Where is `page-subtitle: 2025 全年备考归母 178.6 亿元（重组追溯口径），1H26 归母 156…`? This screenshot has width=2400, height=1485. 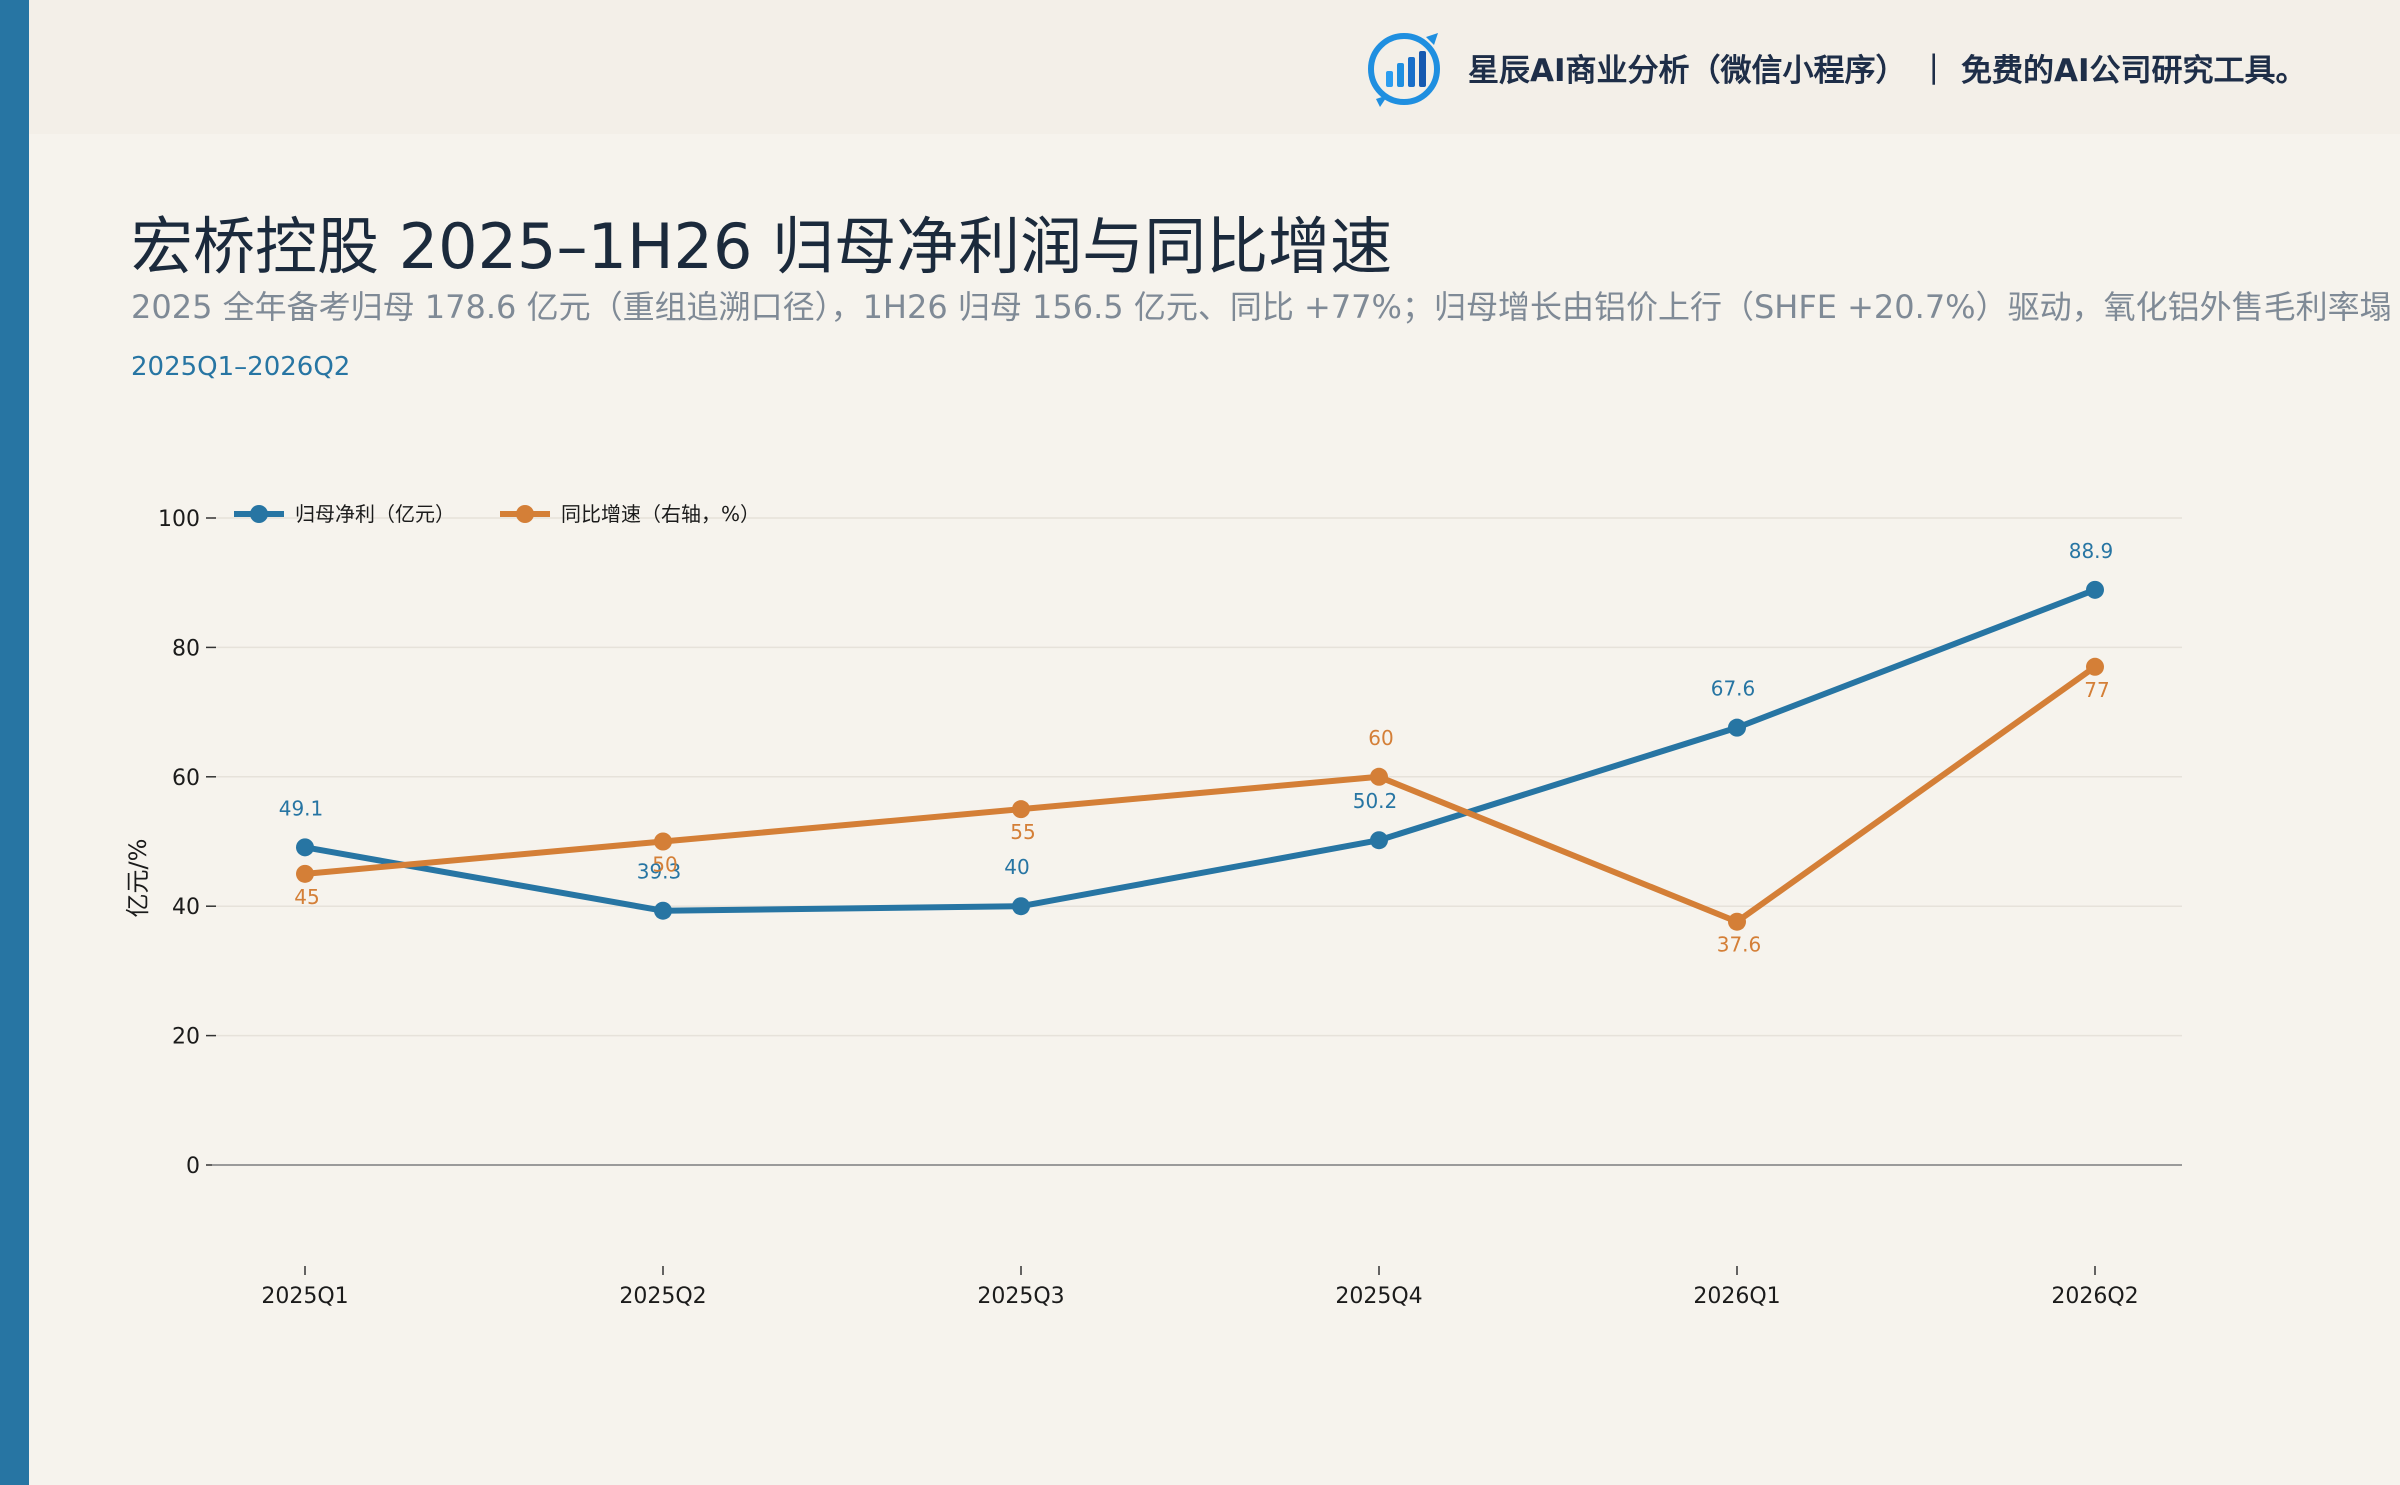
page-subtitle: 2025 全年备考归母 178.6 亿元（重组追溯口径），1H26 归母 156… is located at coordinates (1261, 307).